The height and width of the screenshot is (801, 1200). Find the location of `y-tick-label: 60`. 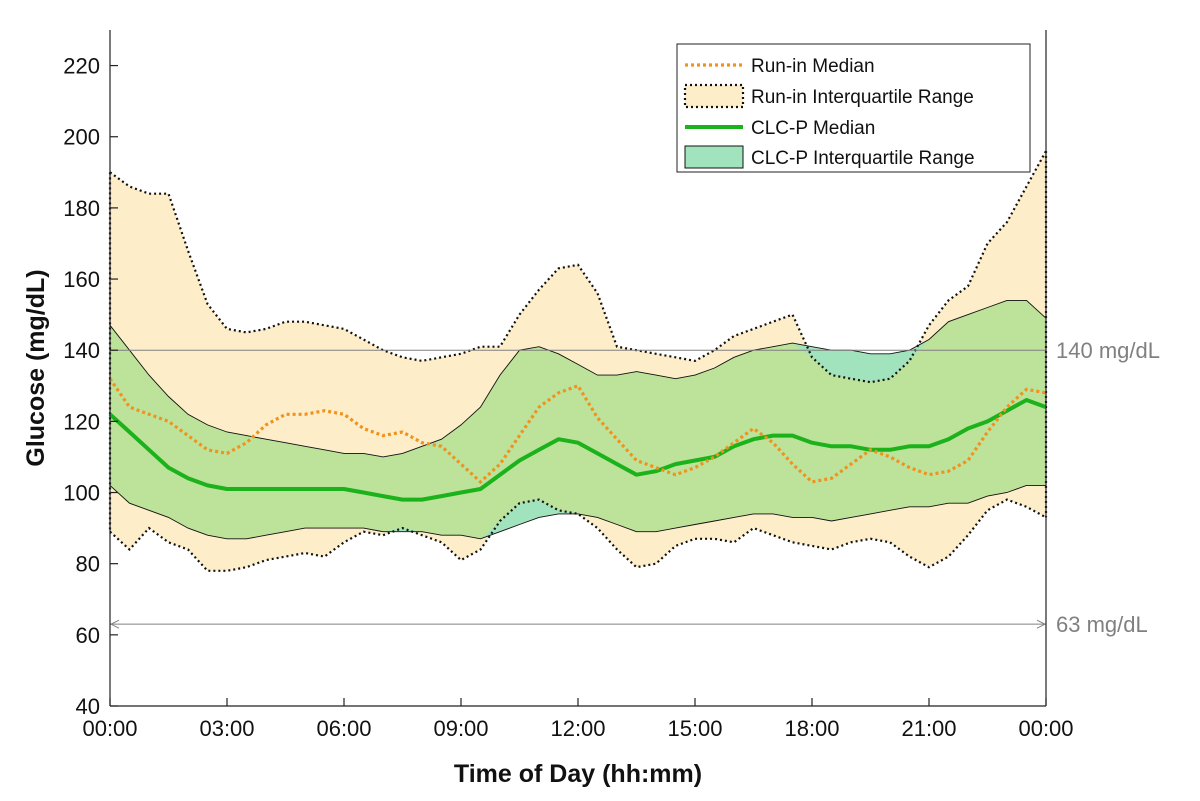

y-tick-label: 60 is located at coordinates (88, 635).